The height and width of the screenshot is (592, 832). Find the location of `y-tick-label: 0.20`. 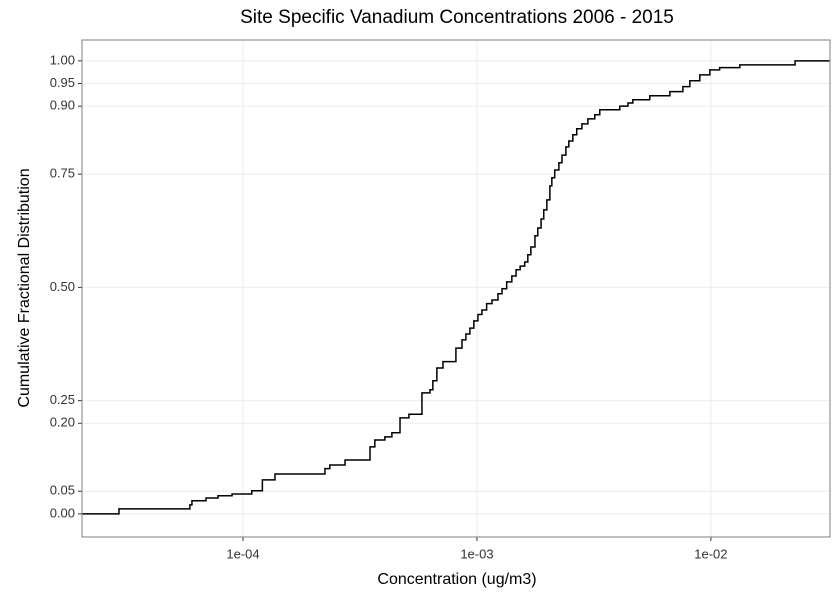

y-tick-label: 0.20 is located at coordinates (62, 422).